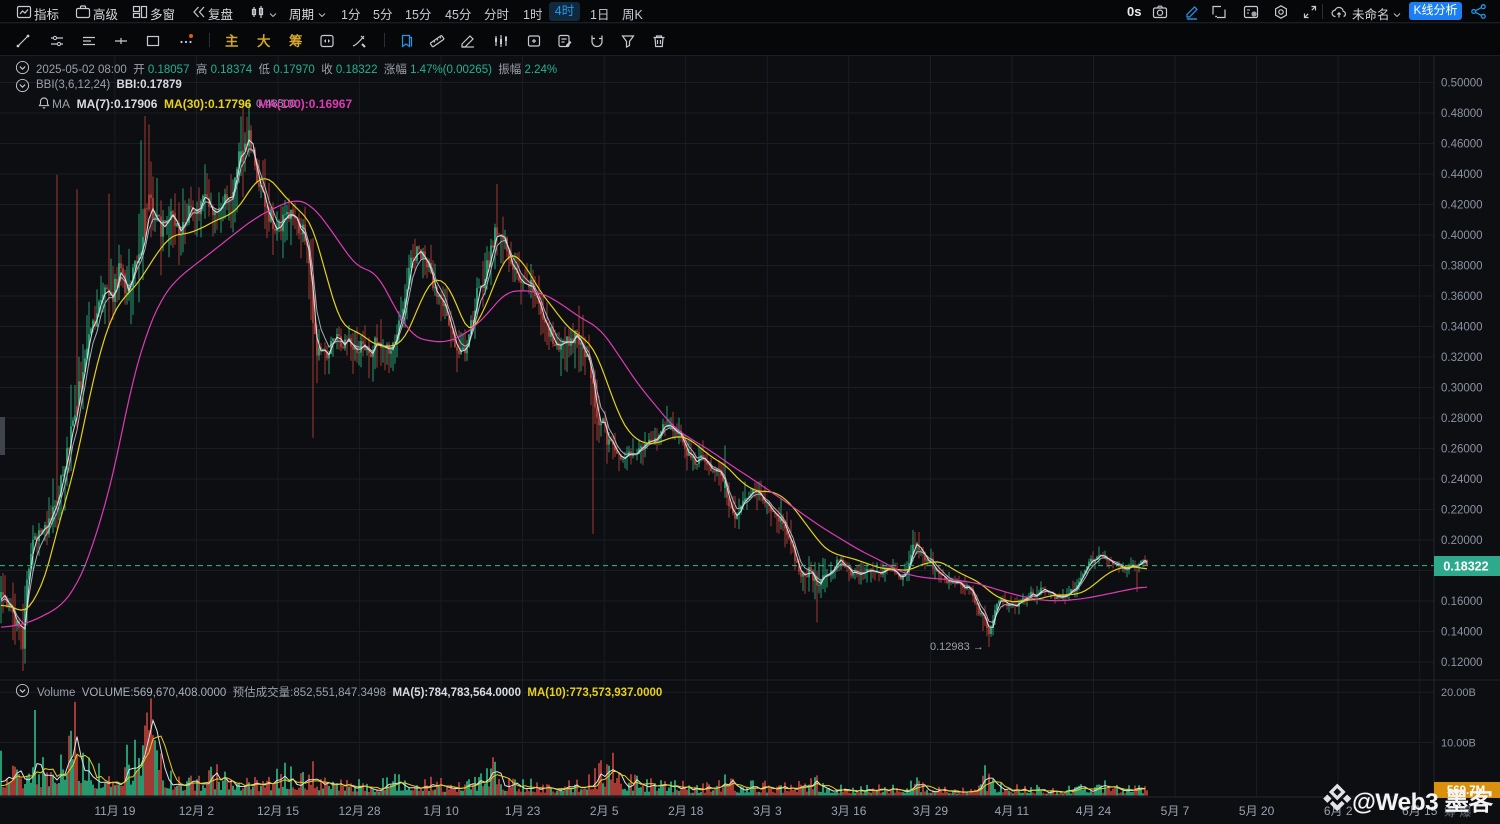 Image resolution: width=1500 pixels, height=824 pixels. Describe the element at coordinates (1462, 297) in the screenshot. I see `svg-text: 0.36000` at that location.